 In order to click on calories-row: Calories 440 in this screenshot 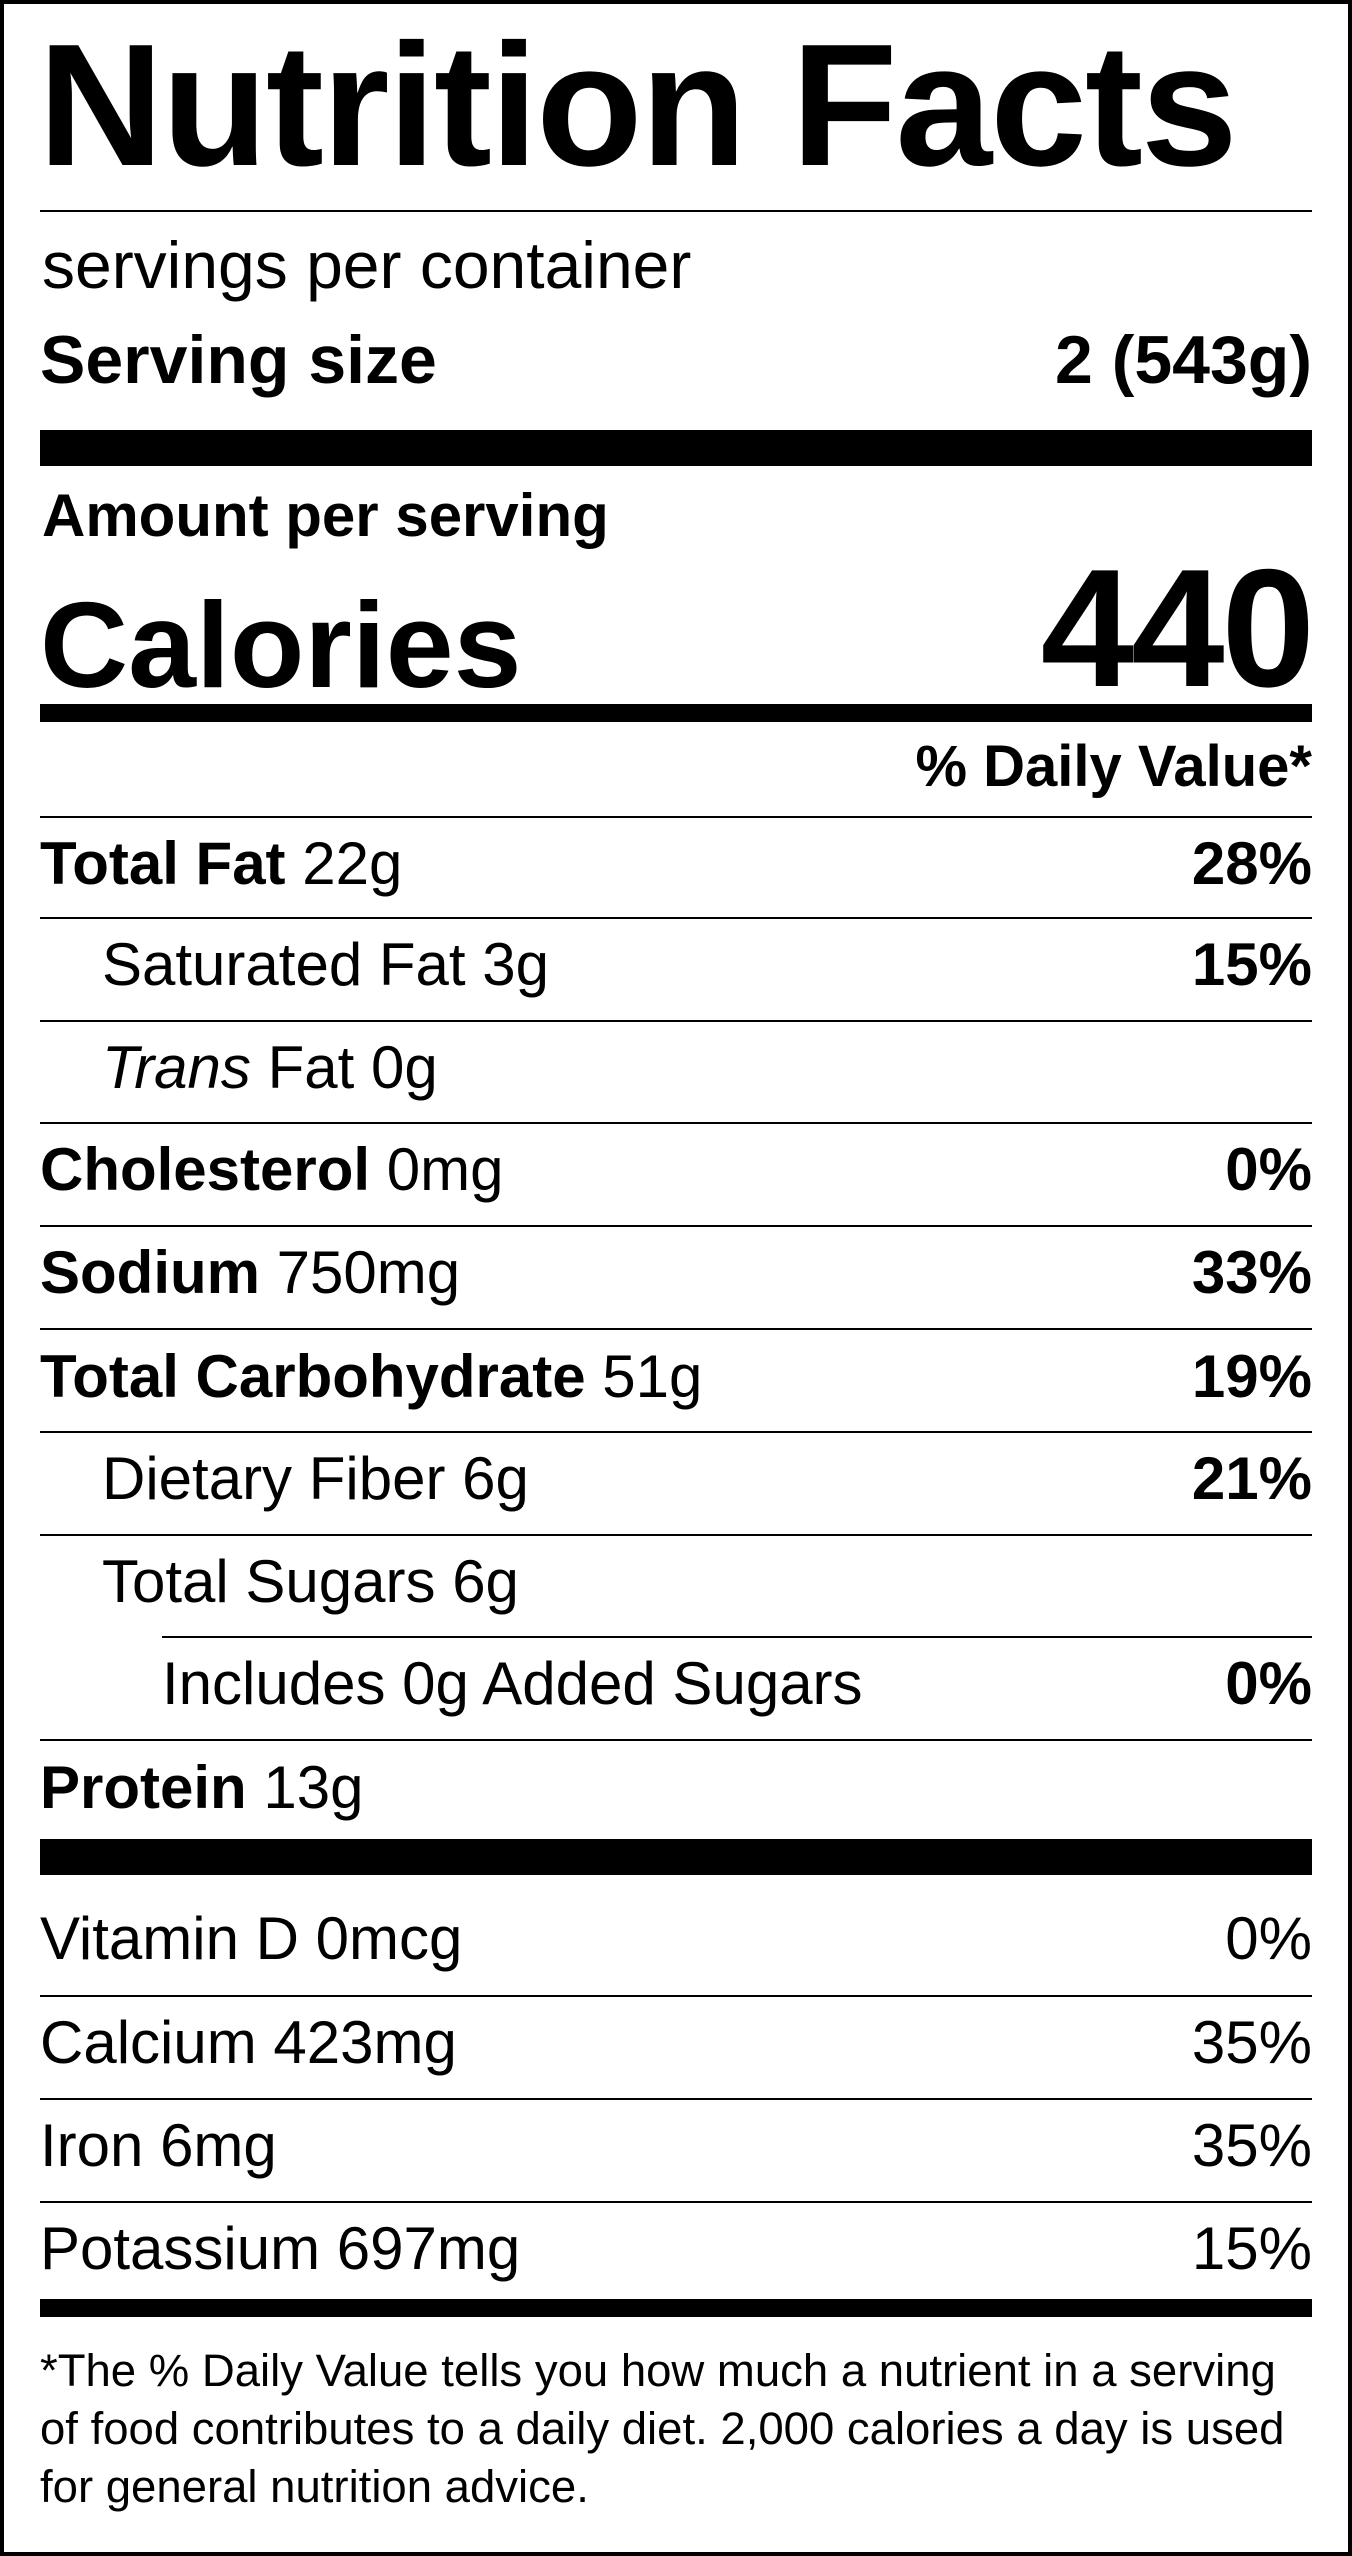, I will do `click(677, 628)`.